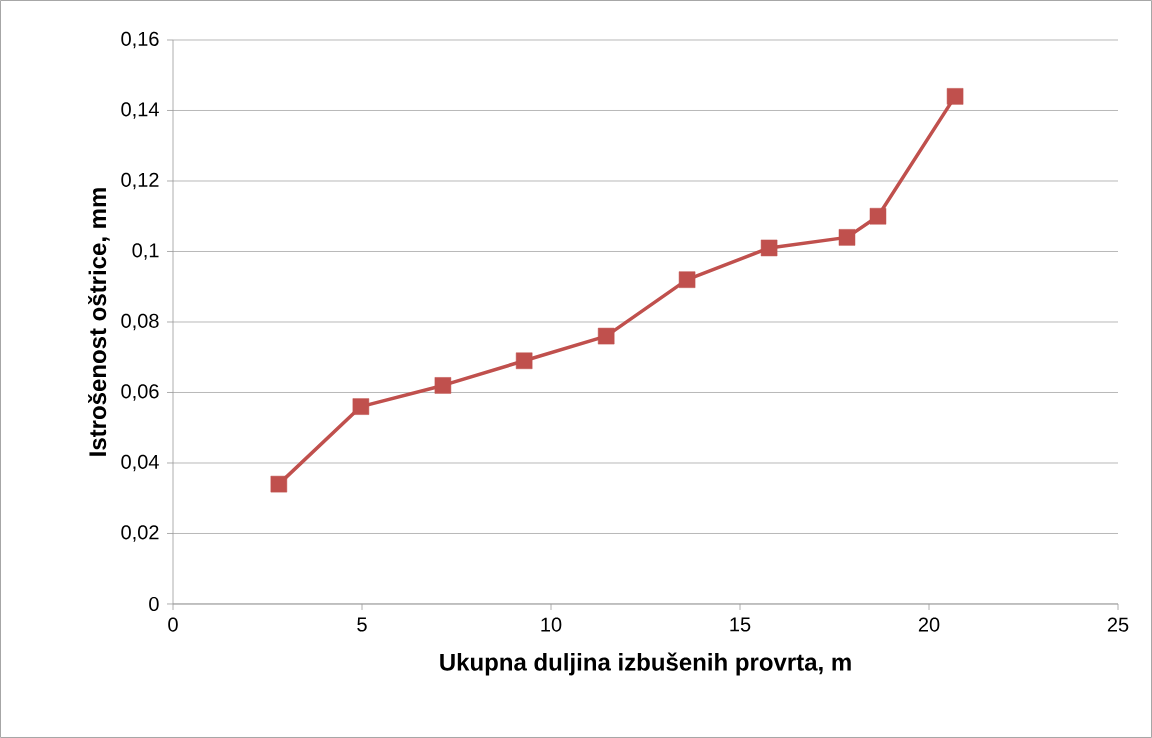 This screenshot has width=1152, height=738. Describe the element at coordinates (154, 604) in the screenshot. I see `y-tick-label: 0` at that location.